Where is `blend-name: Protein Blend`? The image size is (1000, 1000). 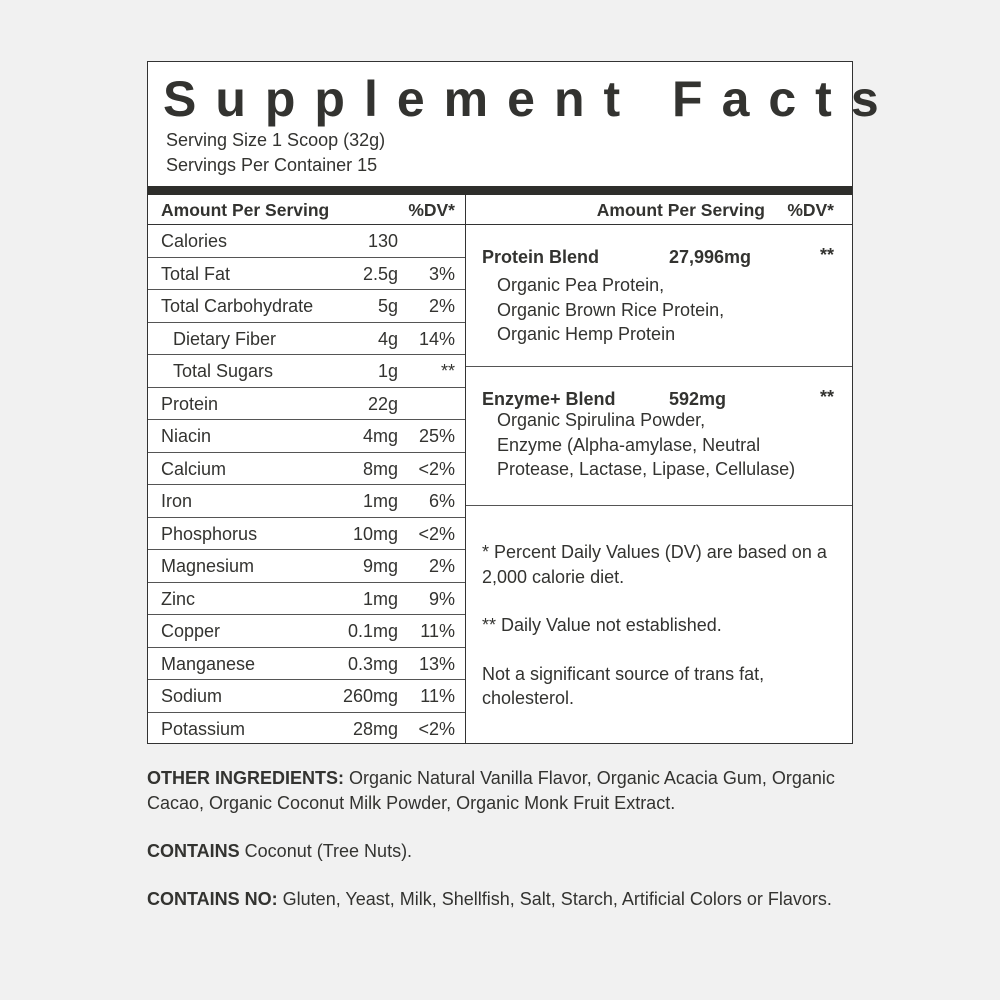
blend-name: Protein Blend is located at coordinates (541, 257).